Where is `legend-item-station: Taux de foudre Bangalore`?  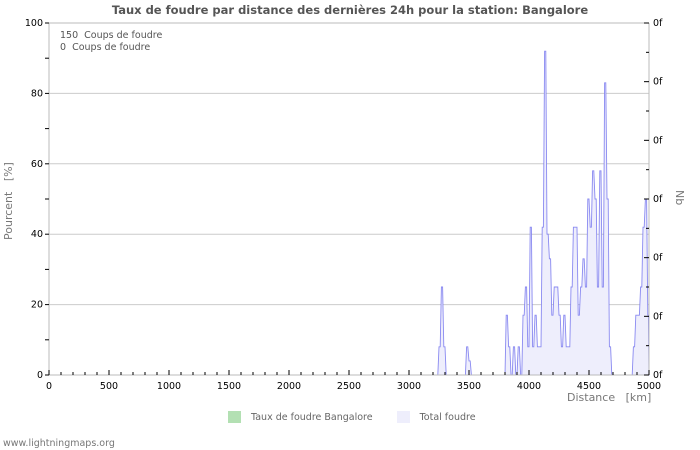
legend-item-station: Taux de foudre Bangalore is located at coordinates (300, 417).